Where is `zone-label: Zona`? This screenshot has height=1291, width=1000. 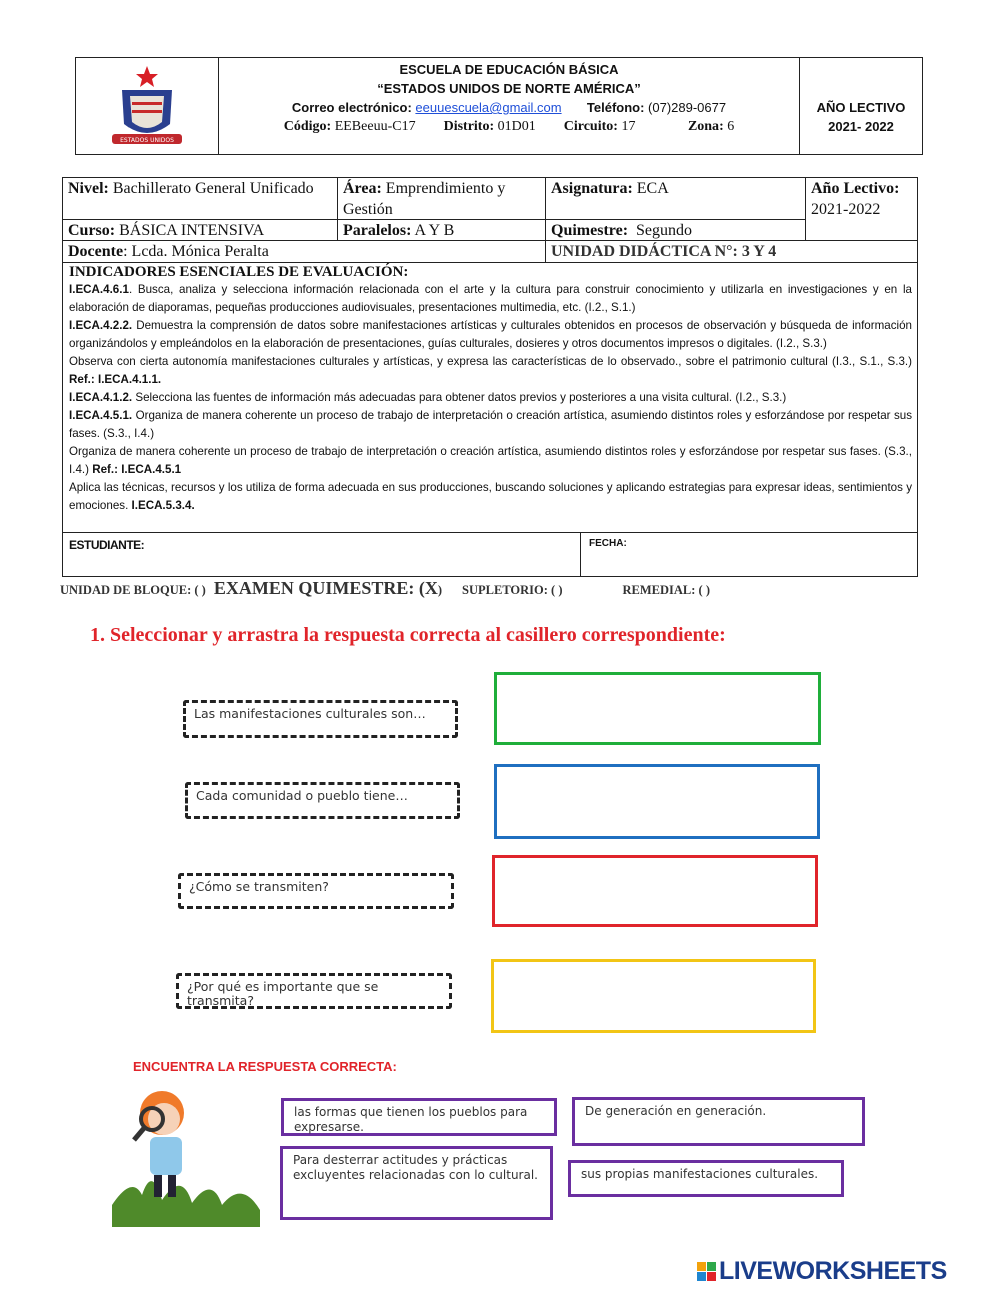
zone-label: Zona is located at coordinates (703, 126).